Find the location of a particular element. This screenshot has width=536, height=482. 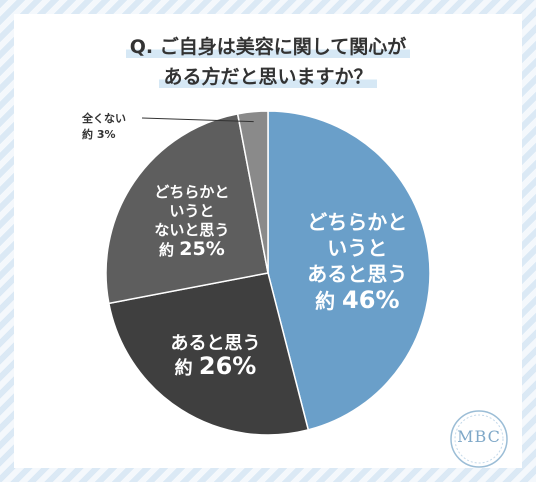

slice-label-yes: あると思う 約 26% is located at coordinates (215, 356).